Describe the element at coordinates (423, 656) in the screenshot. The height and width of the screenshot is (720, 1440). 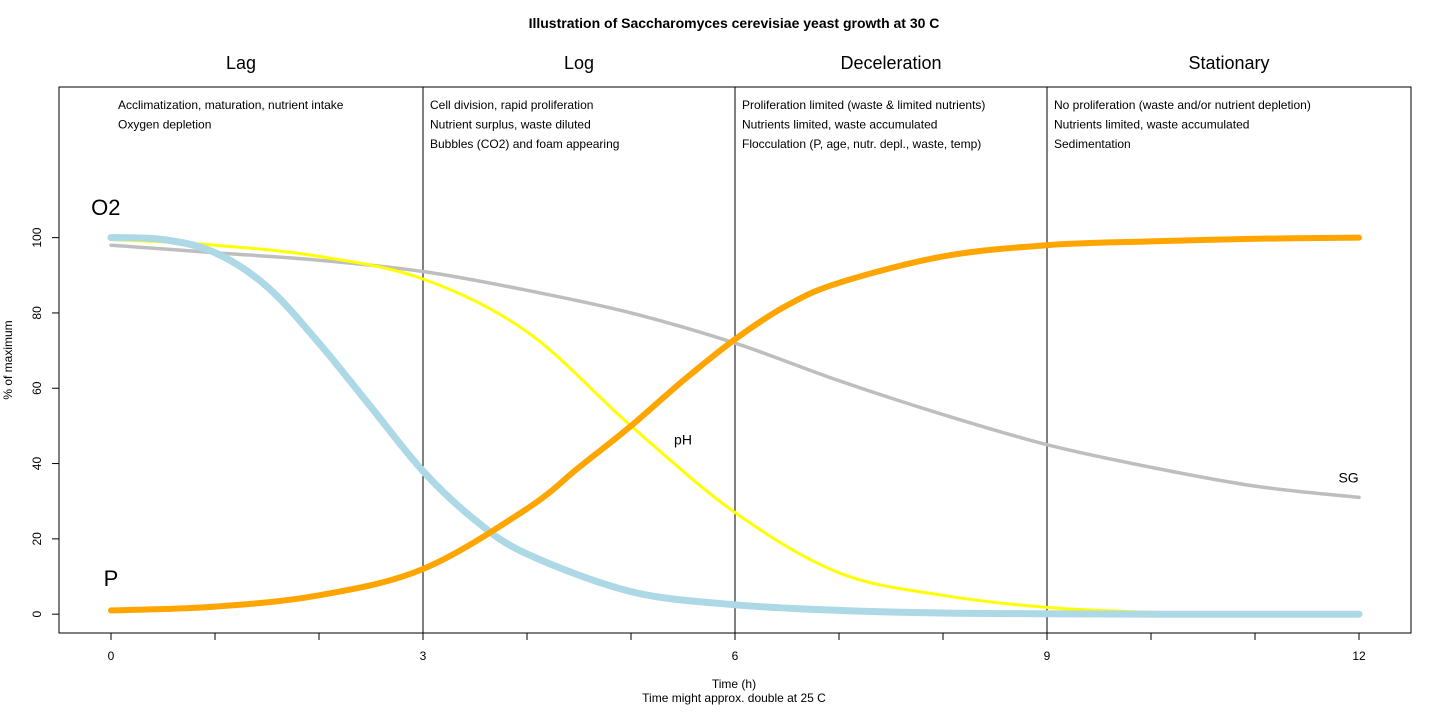
I see `x-tick-label: 3` at that location.